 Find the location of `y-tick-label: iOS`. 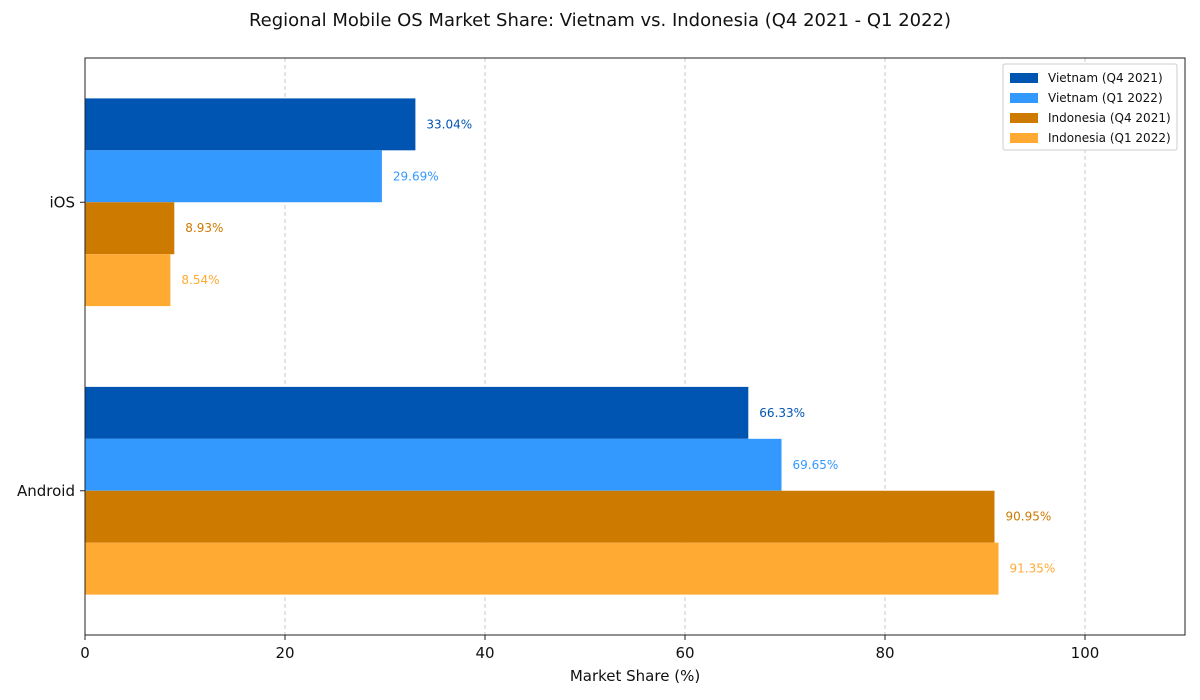

y-tick-label: iOS is located at coordinates (63, 202).